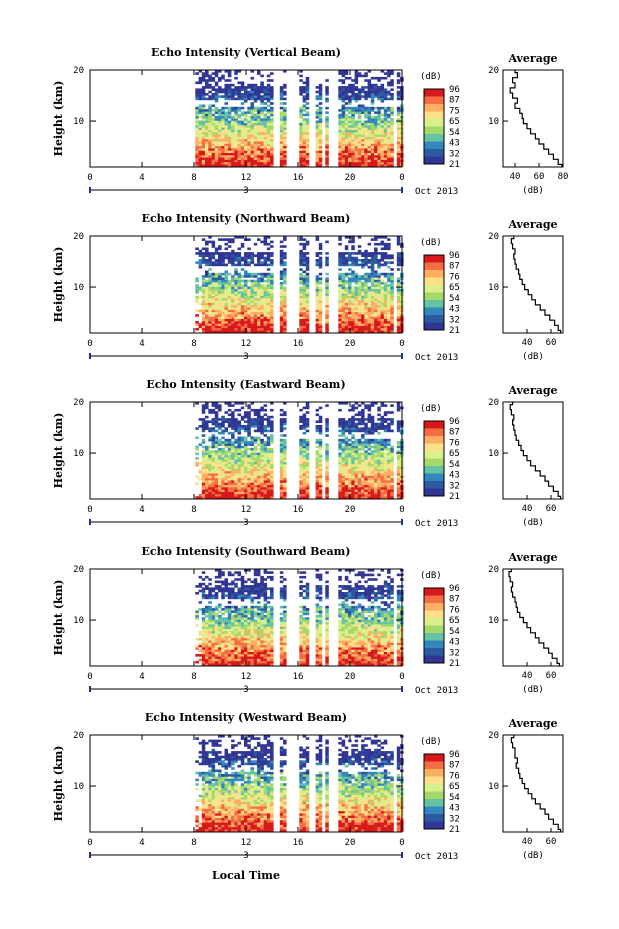 This screenshot has height=929, width=619. I want to click on colorbar-segment, so click(434, 108).